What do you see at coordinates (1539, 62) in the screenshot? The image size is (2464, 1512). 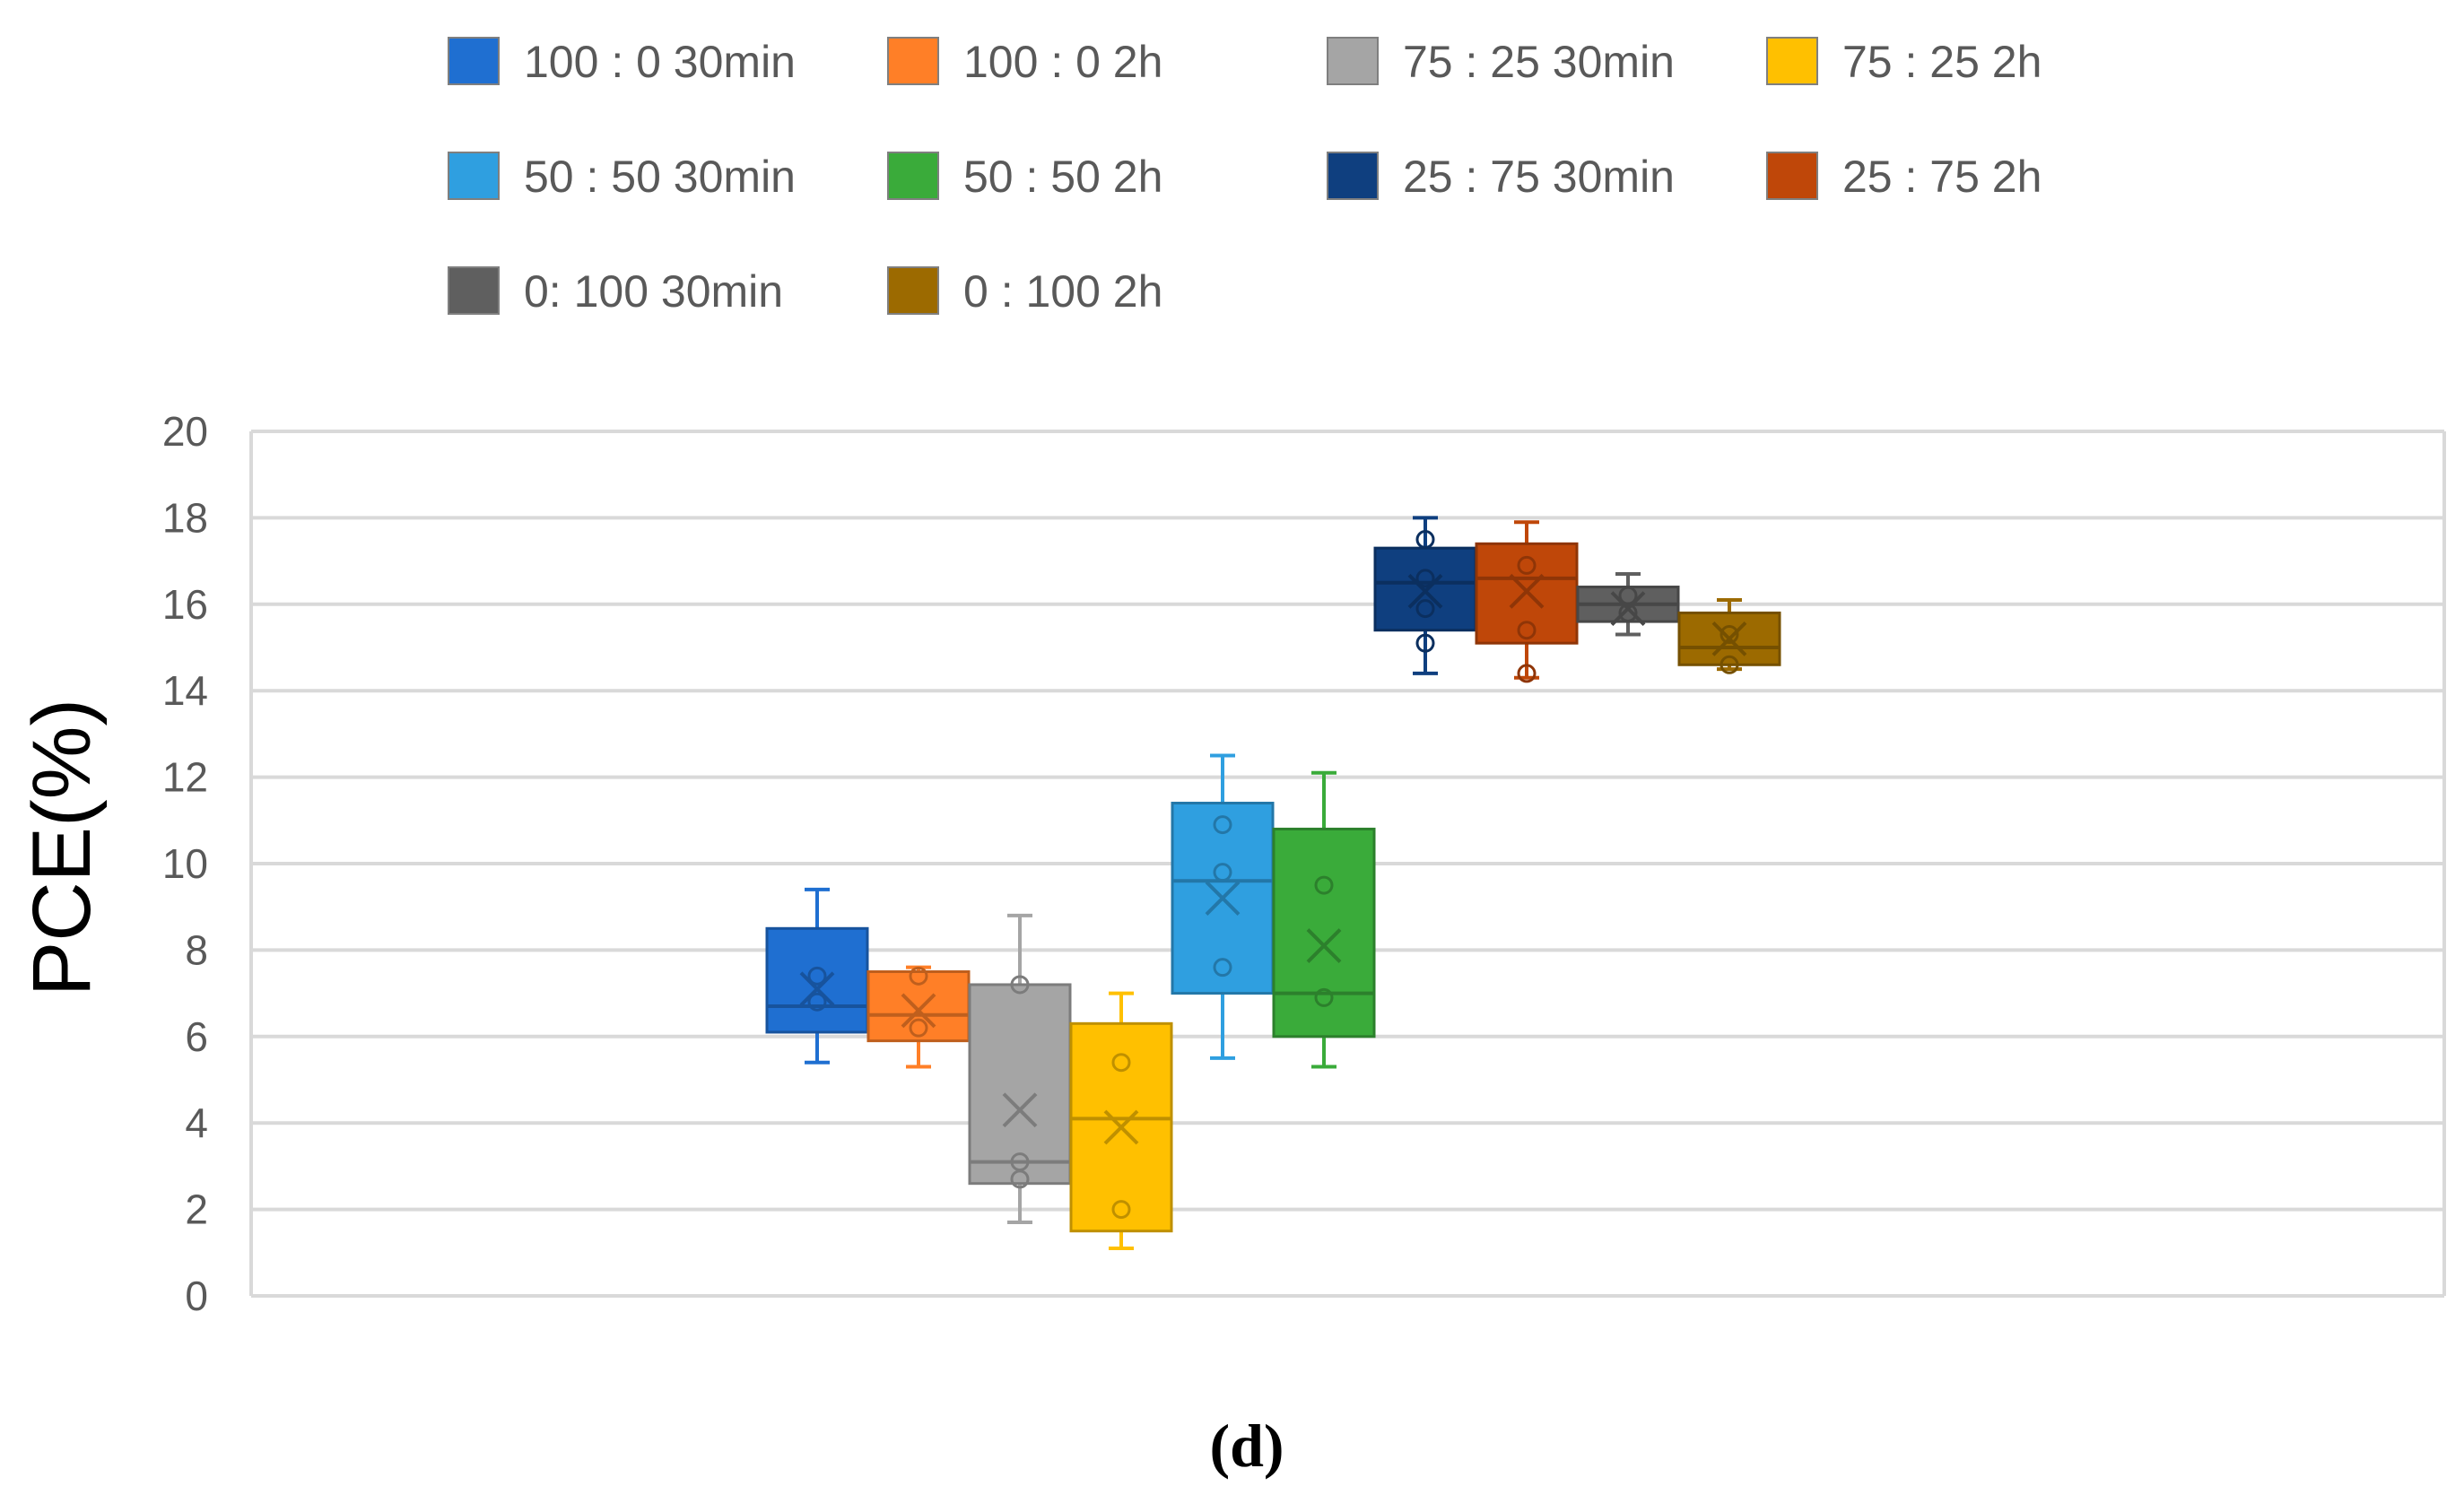 I see `legend-label: 75 : 25 30min` at bounding box center [1539, 62].